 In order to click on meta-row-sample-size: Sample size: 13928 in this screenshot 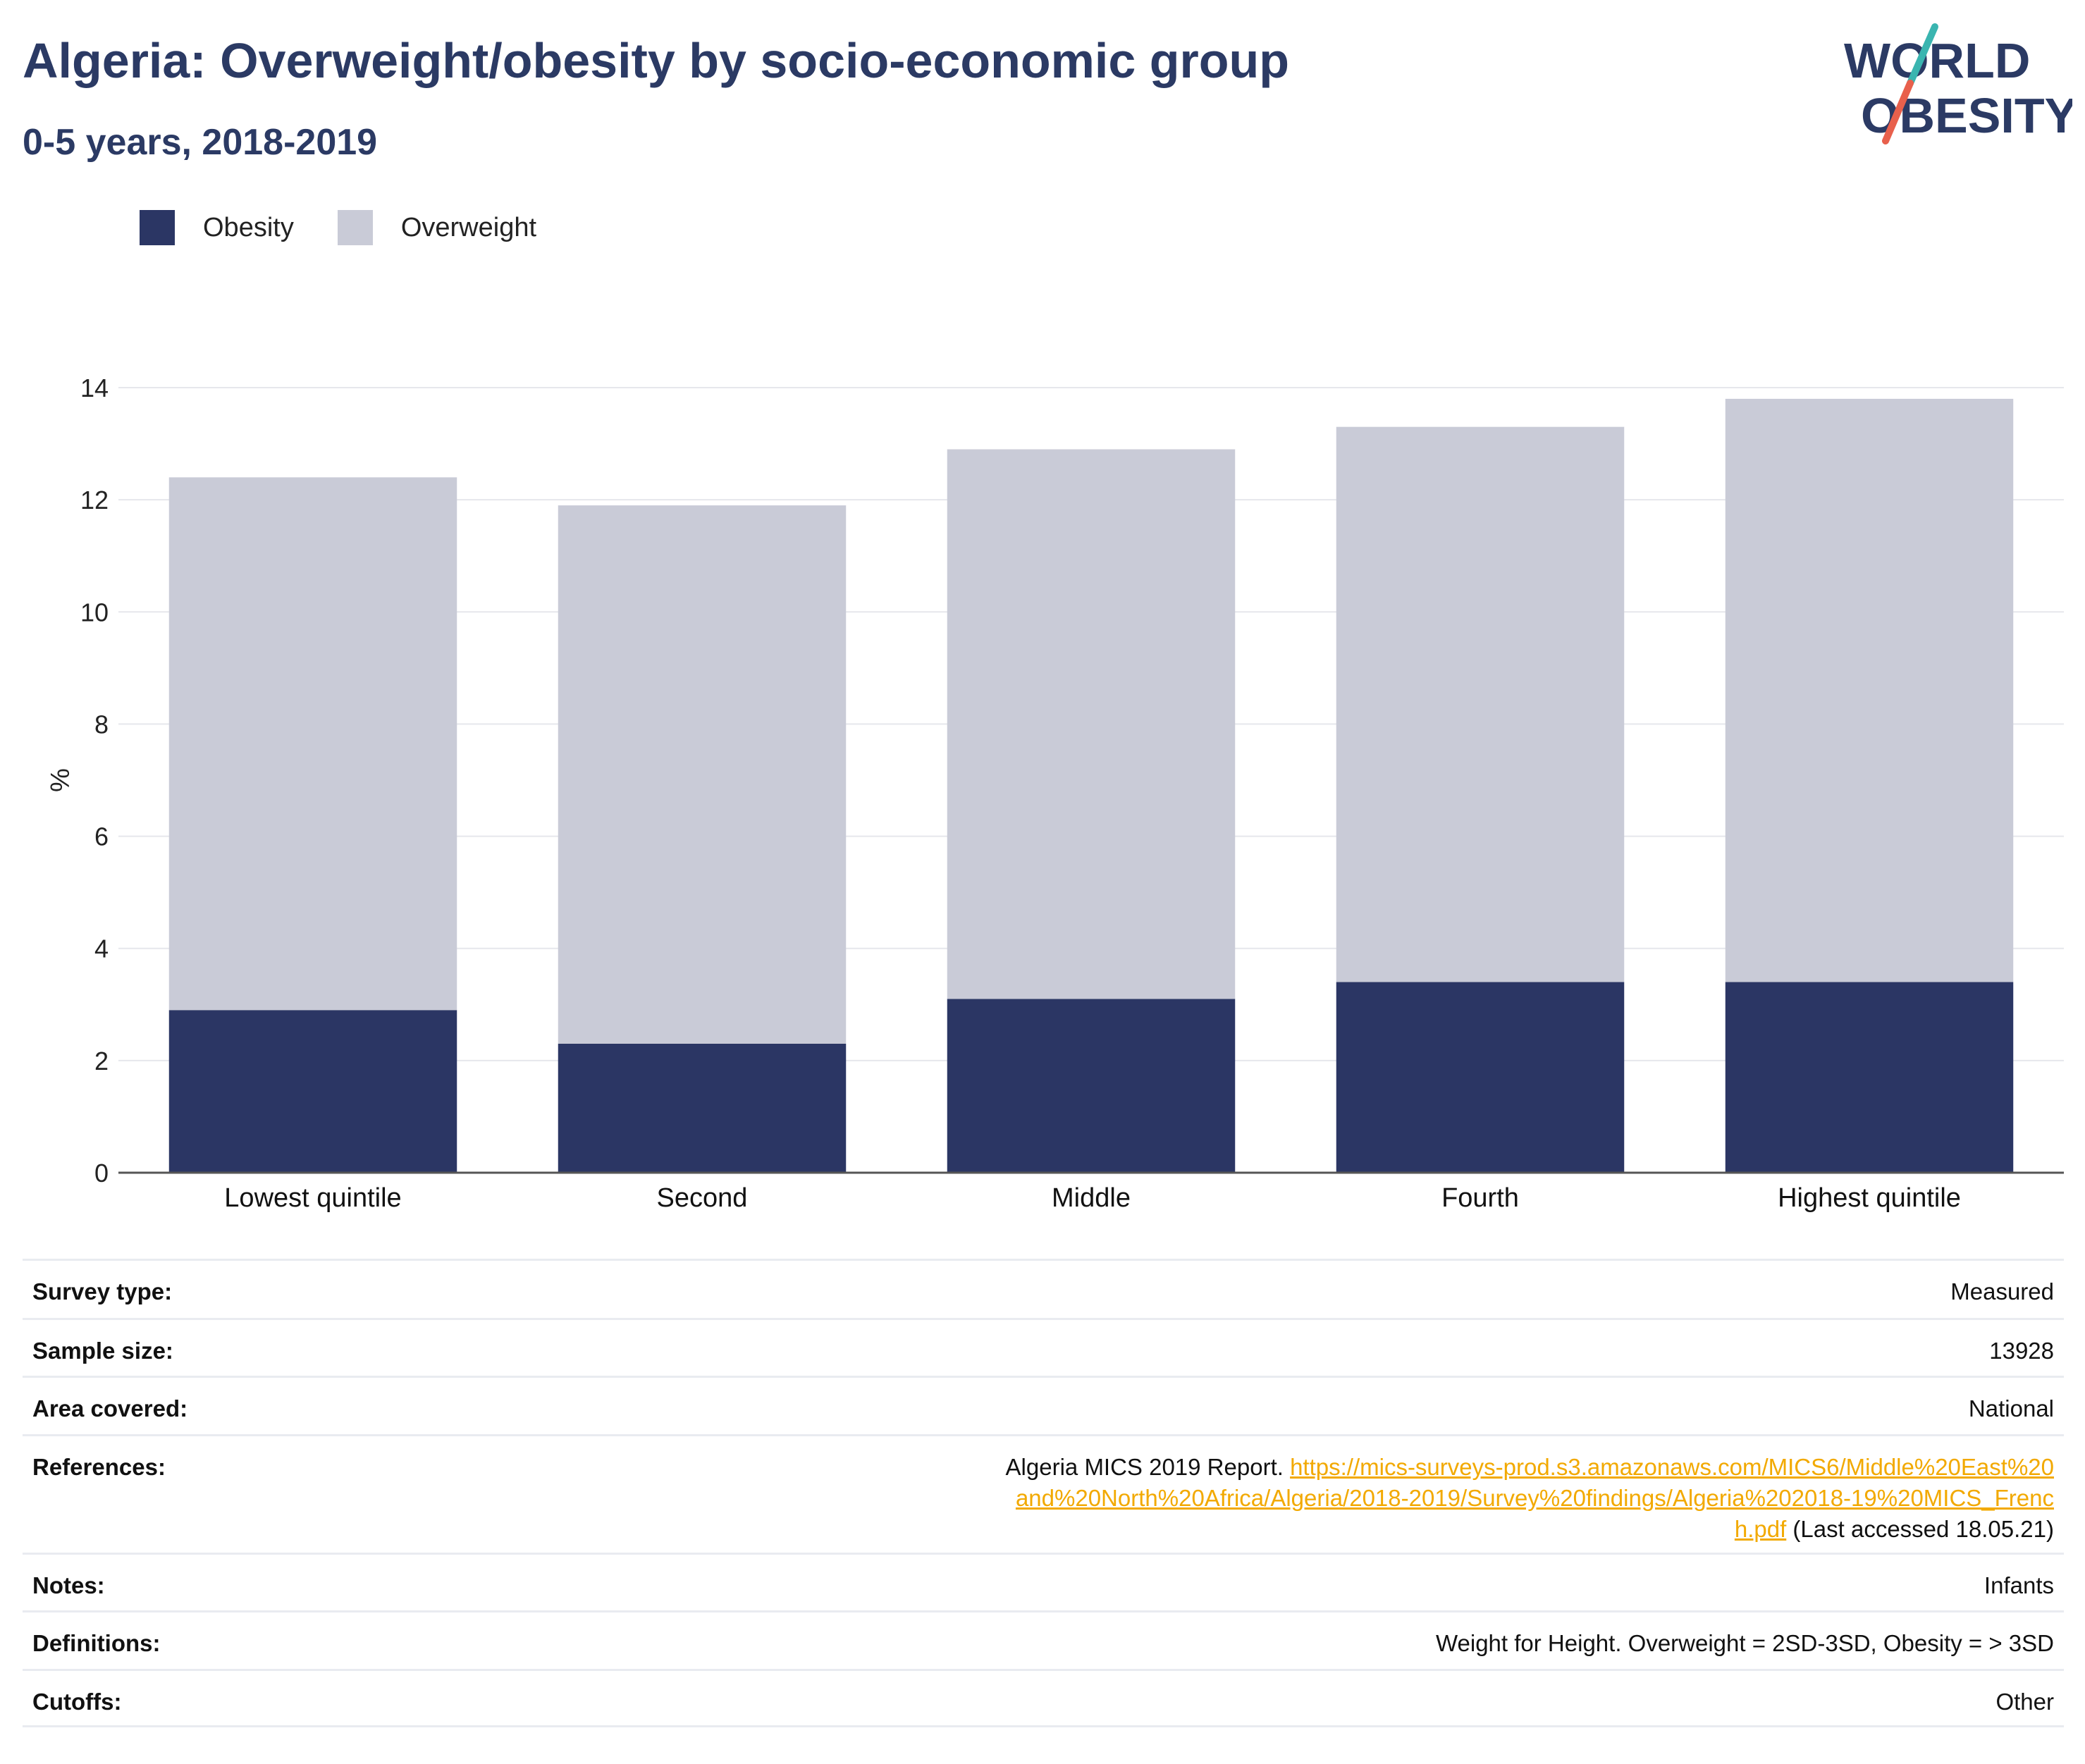, I will do `click(1043, 1347)`.